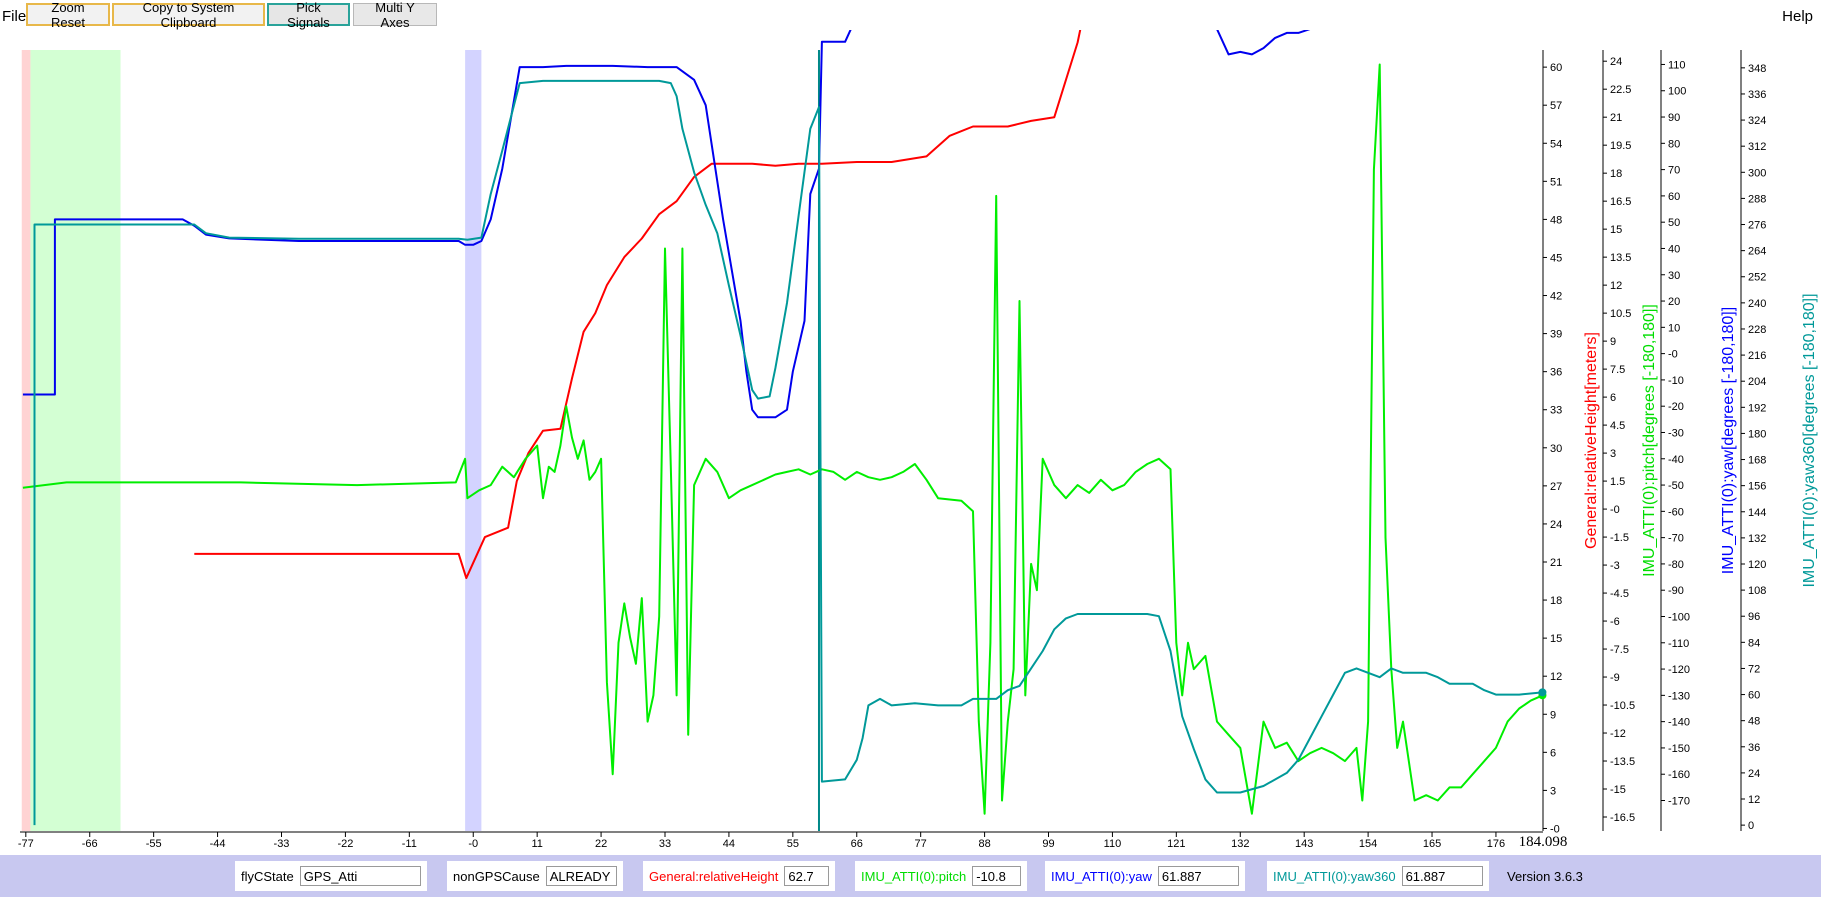 Image resolution: width=1821 pixels, height=897 pixels. Describe the element at coordinates (1757, 382) in the screenshot. I see `y-tick-label: 204` at that location.